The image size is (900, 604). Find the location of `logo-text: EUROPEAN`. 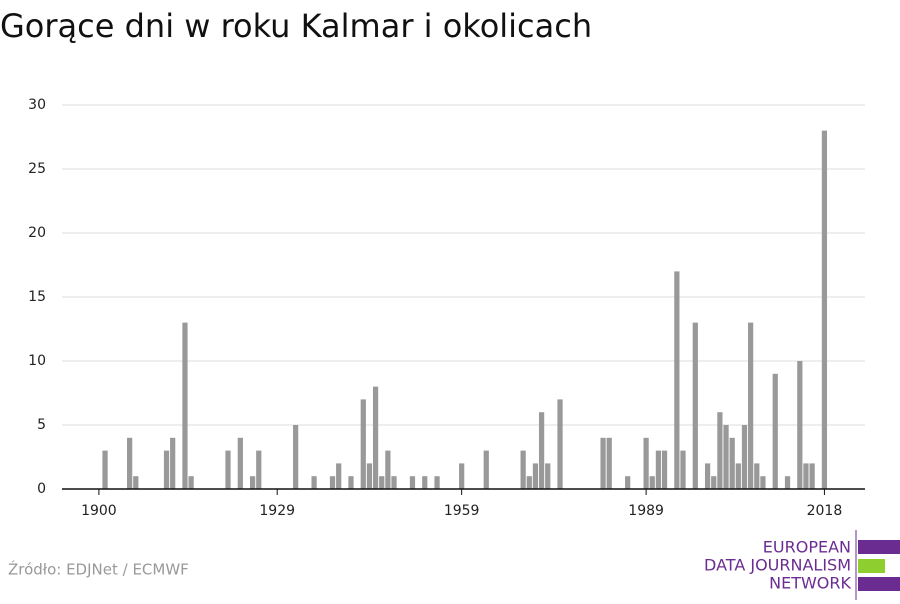

logo-text: EUROPEAN is located at coordinates (807, 547).